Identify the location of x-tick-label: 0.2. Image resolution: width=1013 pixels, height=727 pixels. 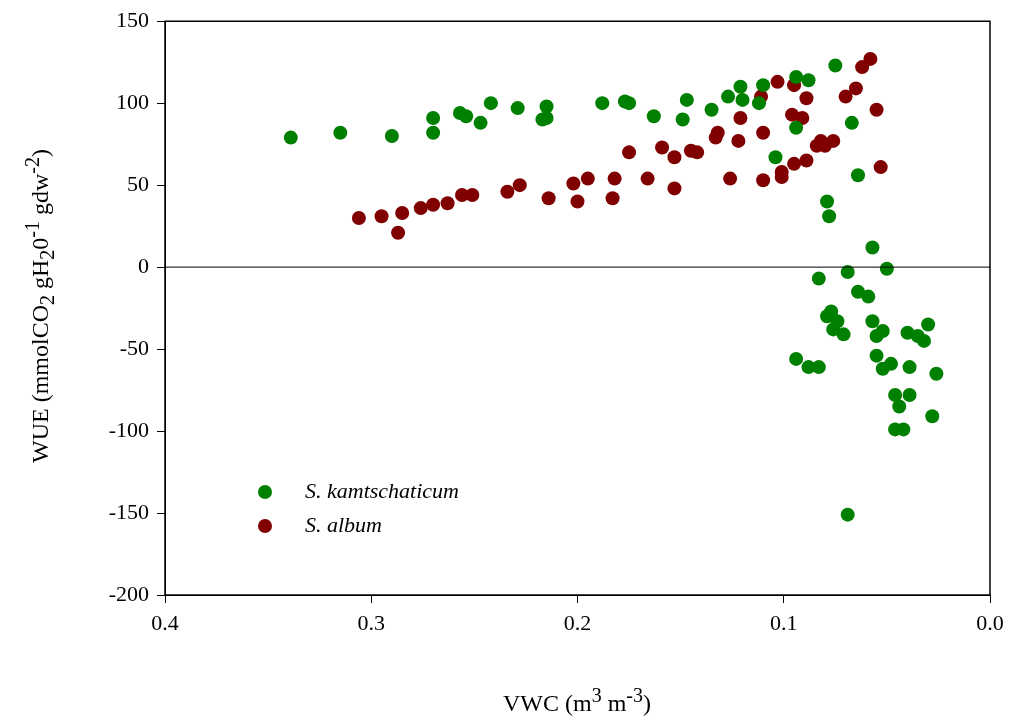
(577, 622).